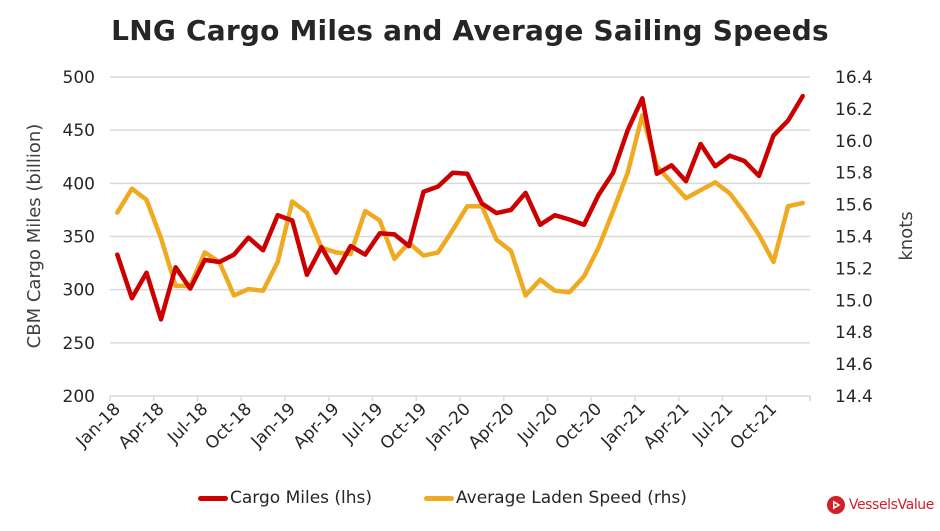 The height and width of the screenshot is (531, 940). I want to click on y2-tick-label: 14.4, so click(854, 397).